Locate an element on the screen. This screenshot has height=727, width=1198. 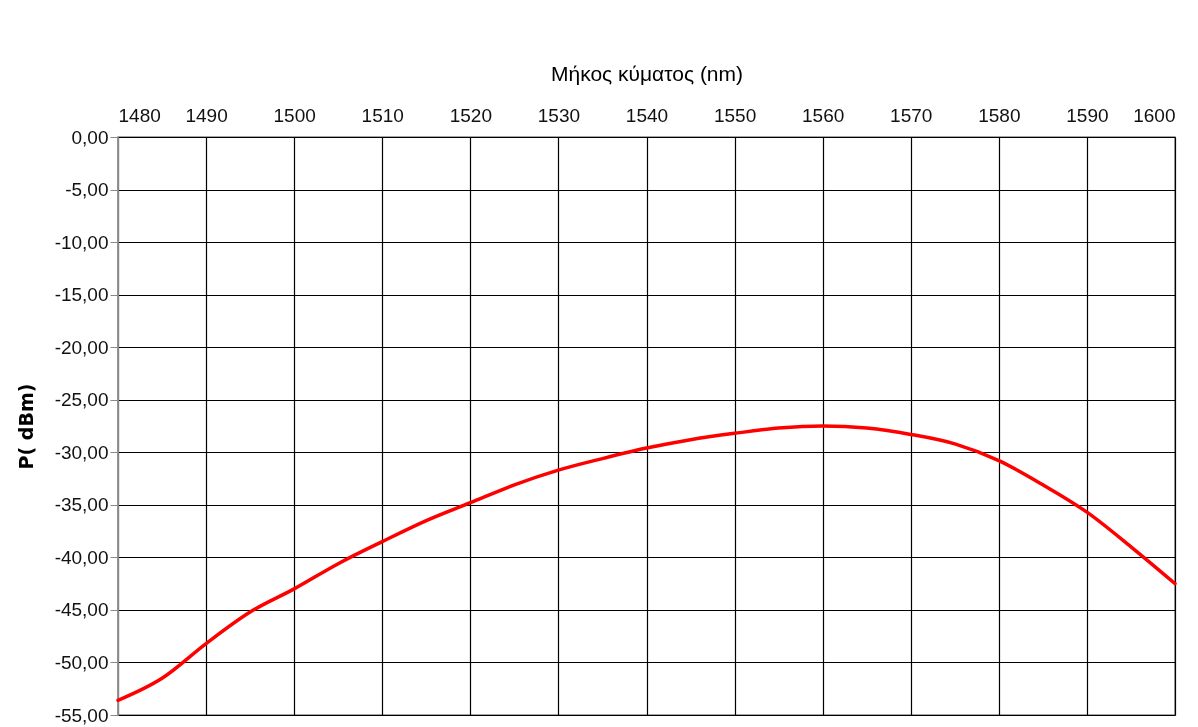
y-axis-title: P( dBm) is located at coordinates (25, 426).